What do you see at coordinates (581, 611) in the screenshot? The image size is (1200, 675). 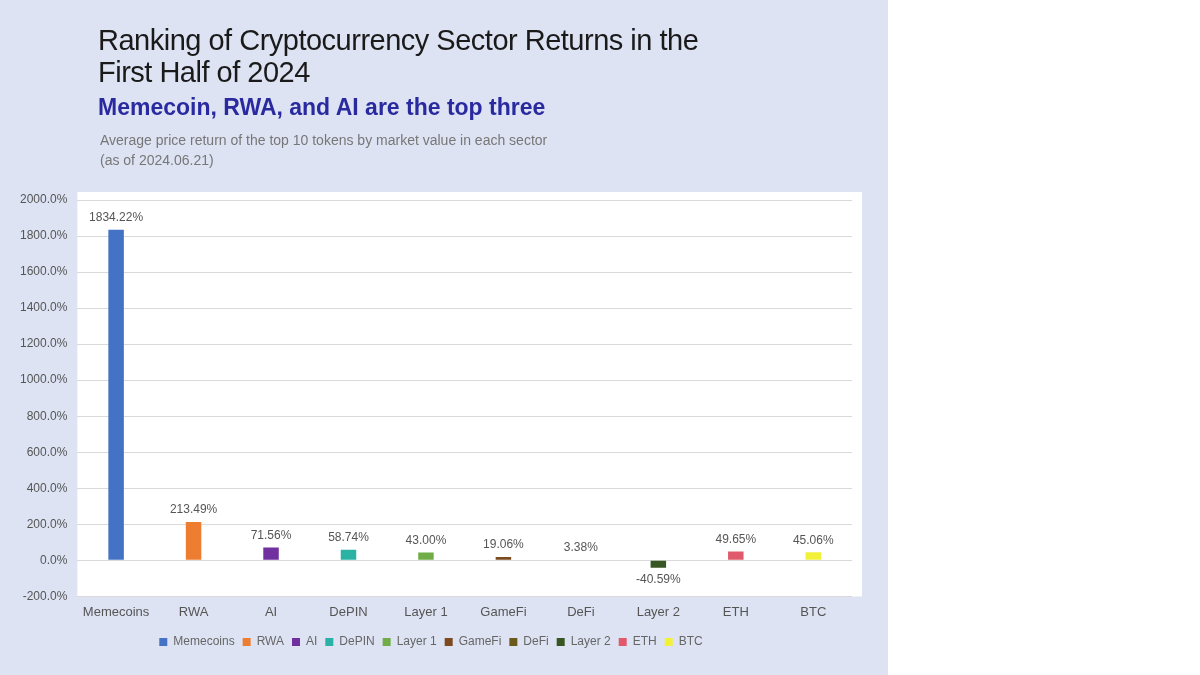 I see `x-tick-label: DeFi` at bounding box center [581, 611].